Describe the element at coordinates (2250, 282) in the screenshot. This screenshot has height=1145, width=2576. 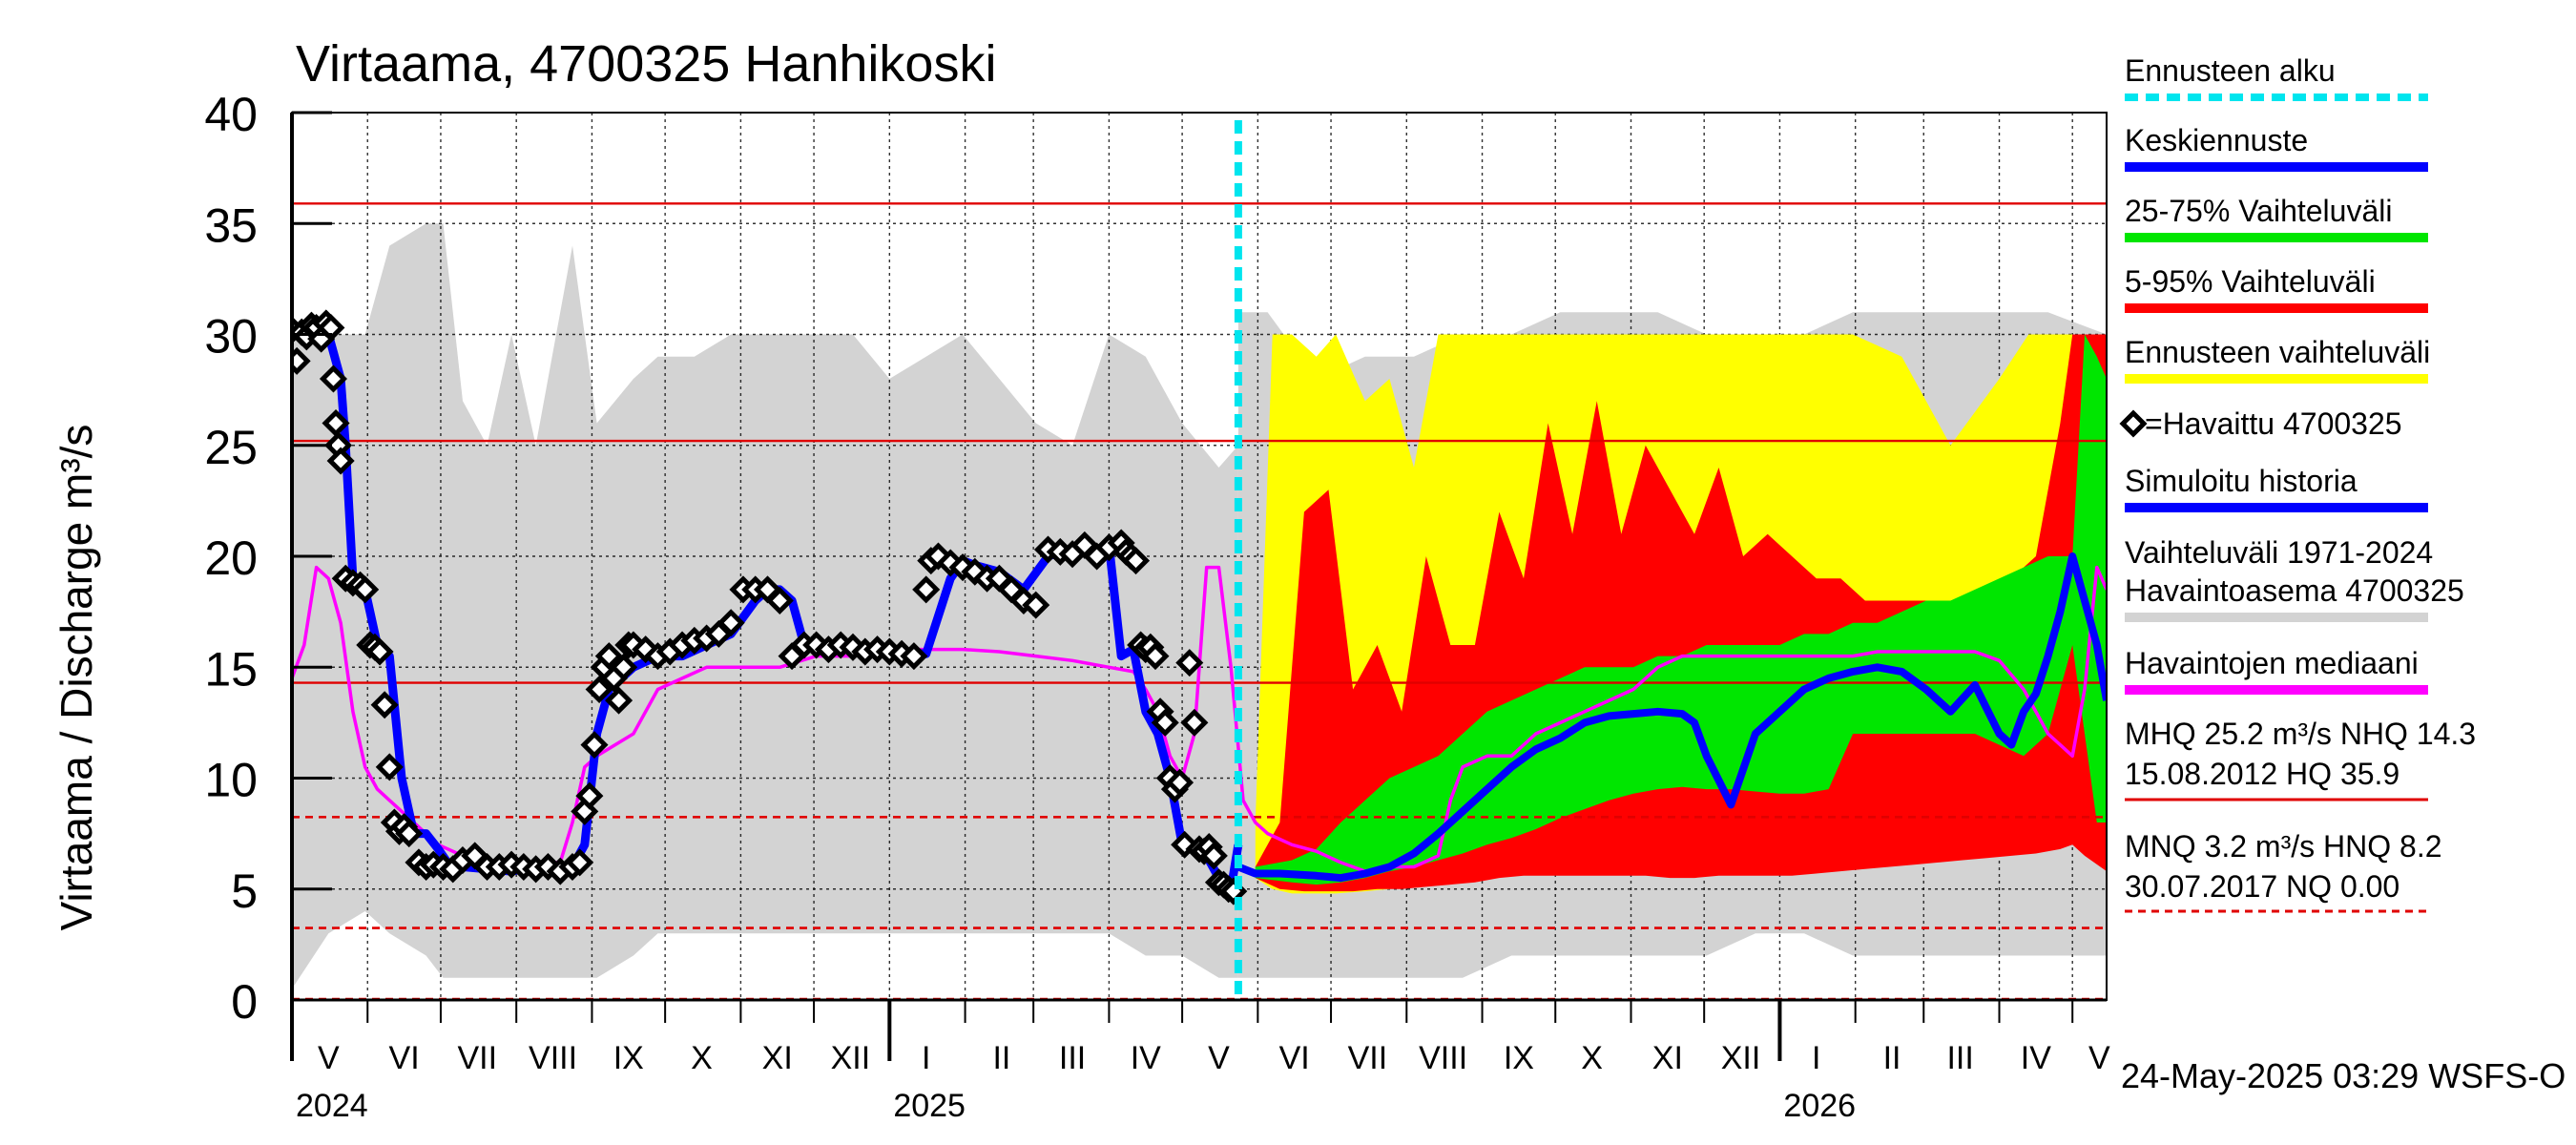
I see `legend-label-3: 5-95% Vaihteluväli` at that location.